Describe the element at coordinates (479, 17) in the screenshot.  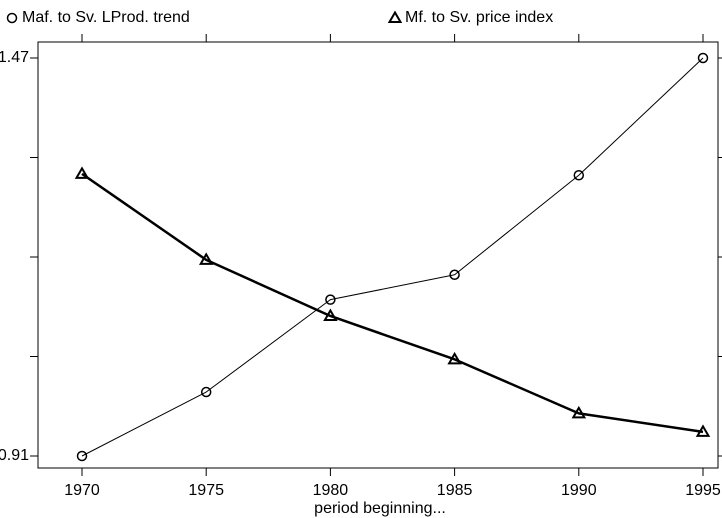
I see `legend-label: Mf. to Sv. price index` at that location.